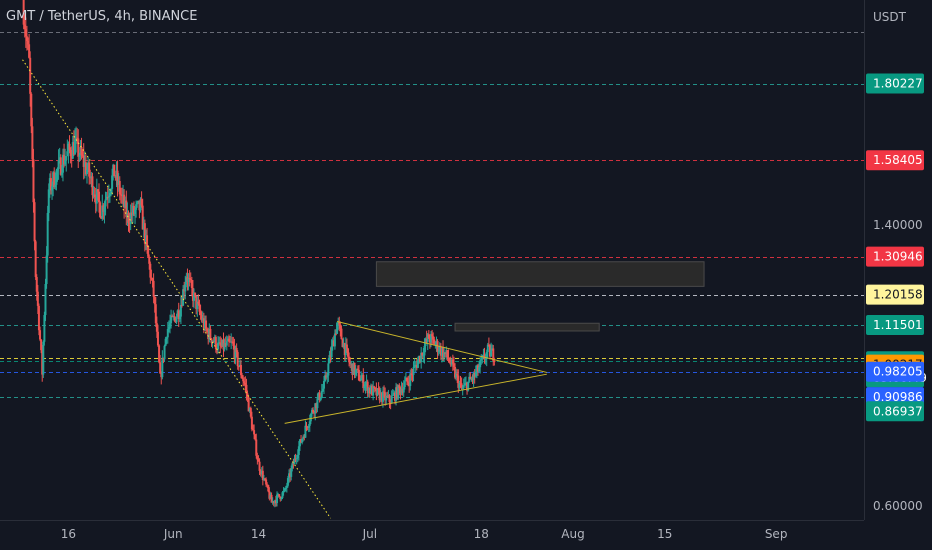  Describe the element at coordinates (369, 534) in the screenshot. I see `x-tick-3: Jul` at that location.